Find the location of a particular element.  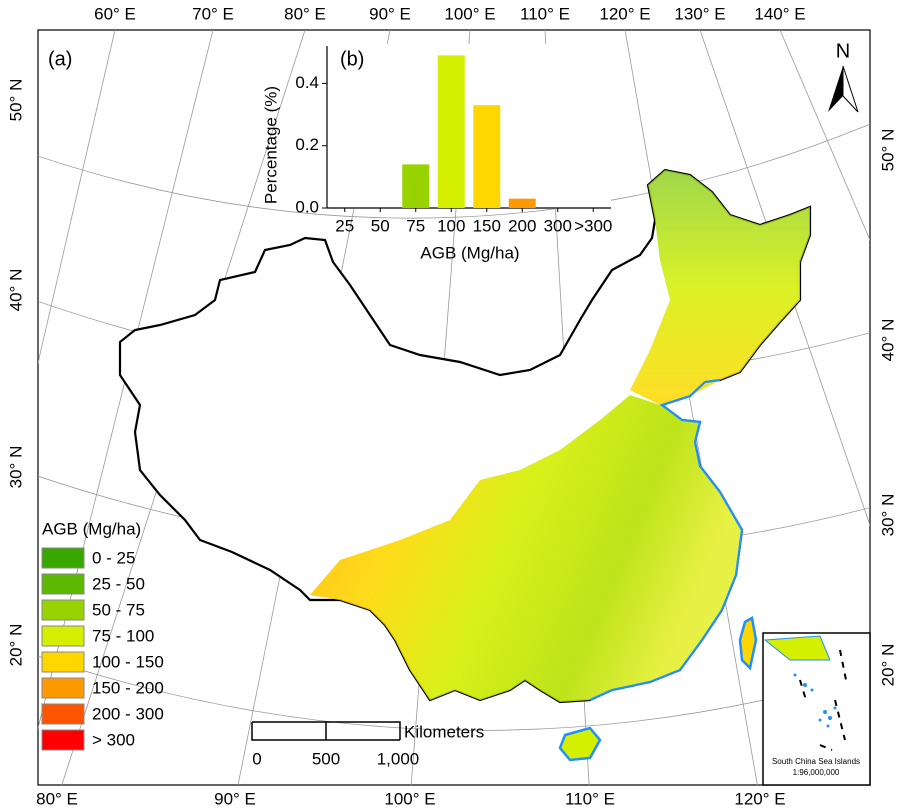

y-axis-label: Percentage (%) is located at coordinates (270, 145).